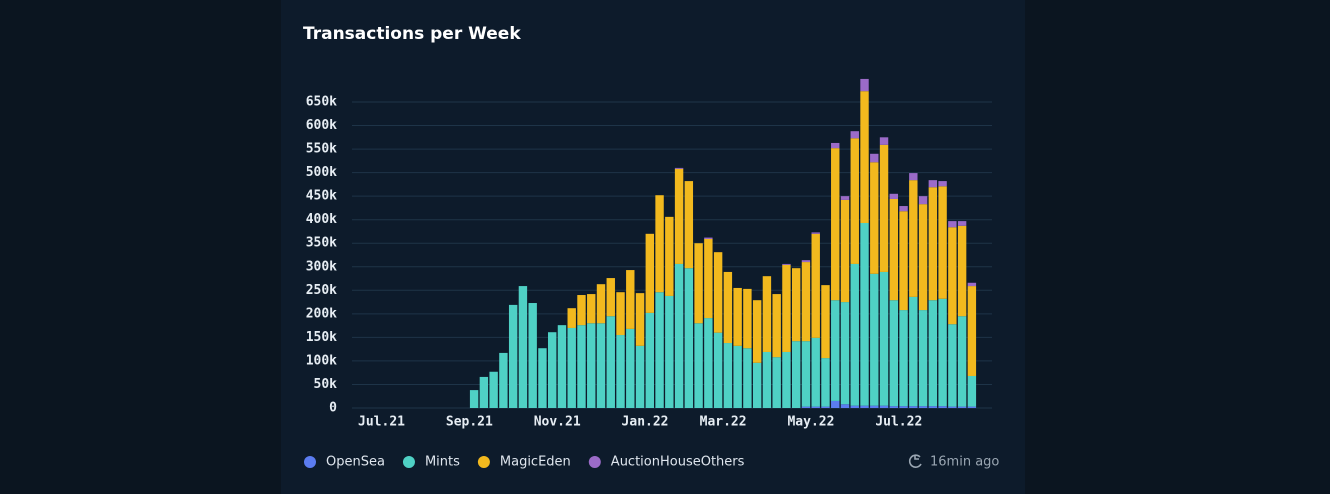 The image size is (1330, 494). Describe the element at coordinates (321, 243) in the screenshot. I see `y-tick-label: 350k` at that location.